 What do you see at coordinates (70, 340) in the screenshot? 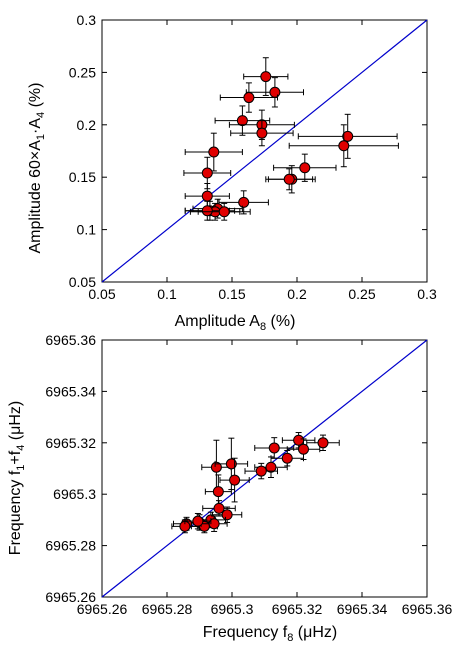
I see `y-tick-label: 6965.36` at bounding box center [70, 340].